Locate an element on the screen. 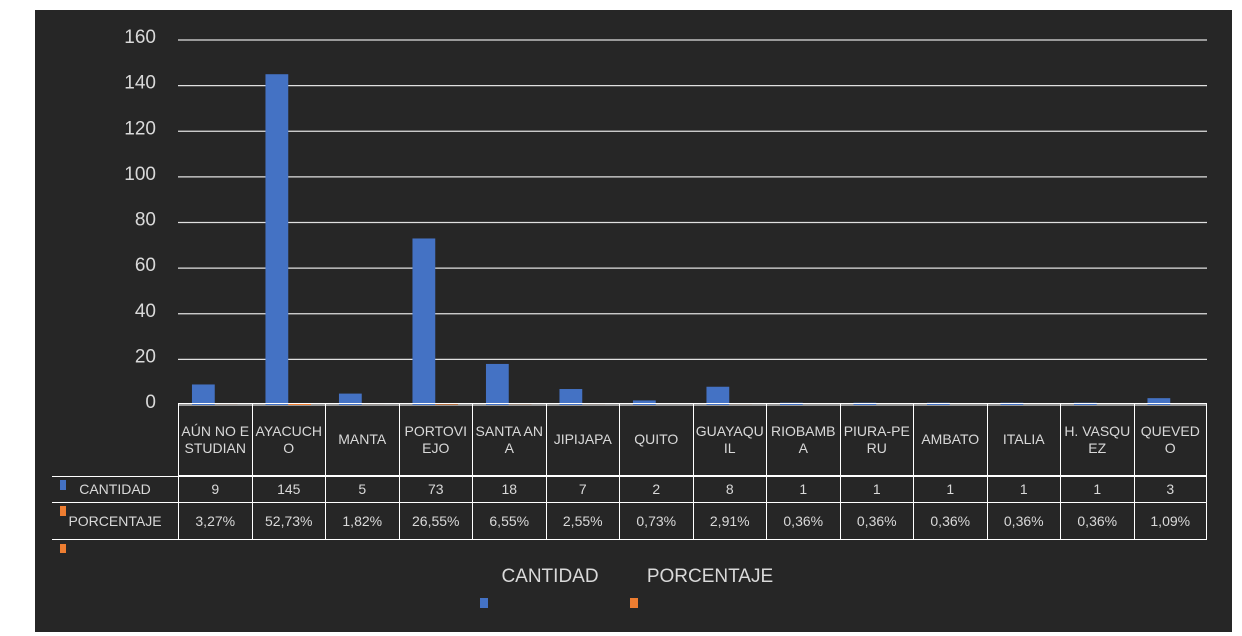 The height and width of the screenshot is (636, 1242). category-label: PIURA-PERU is located at coordinates (876, 439).